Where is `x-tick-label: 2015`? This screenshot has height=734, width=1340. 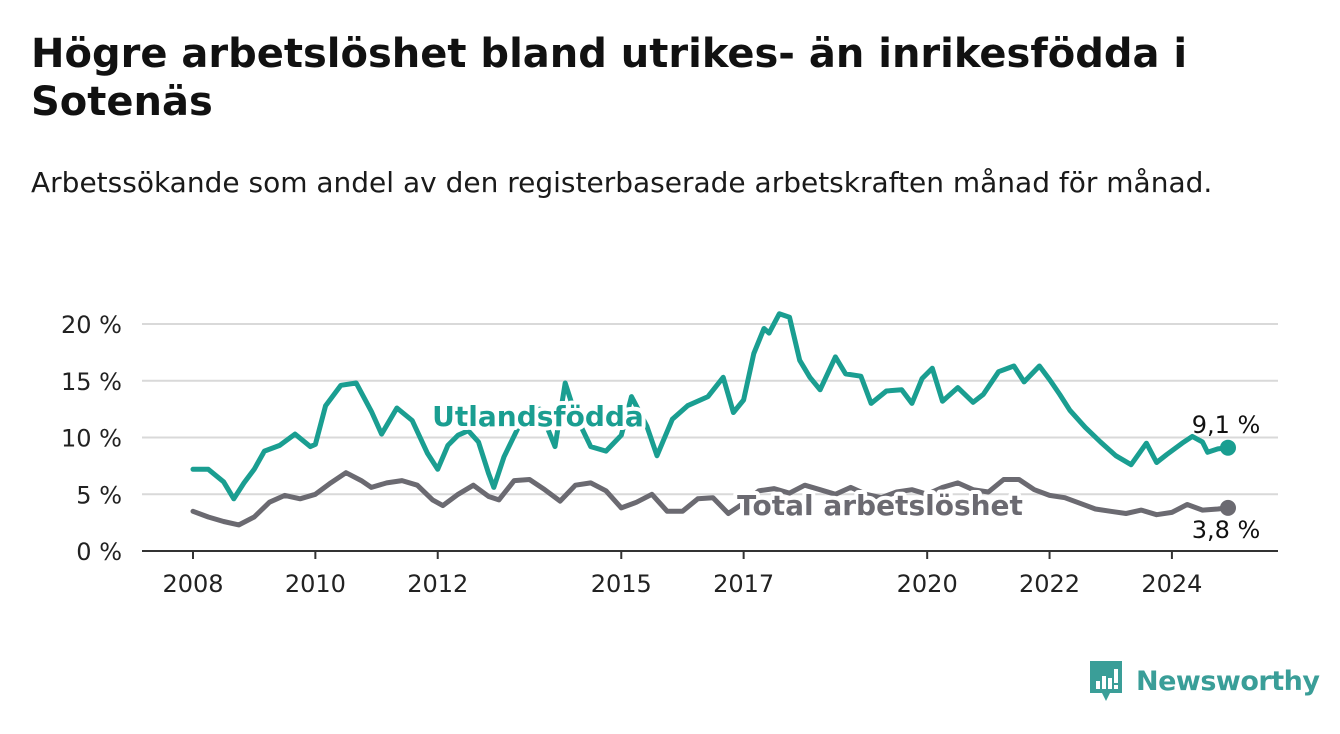
x-tick-label: 2015 is located at coordinates (621, 584).